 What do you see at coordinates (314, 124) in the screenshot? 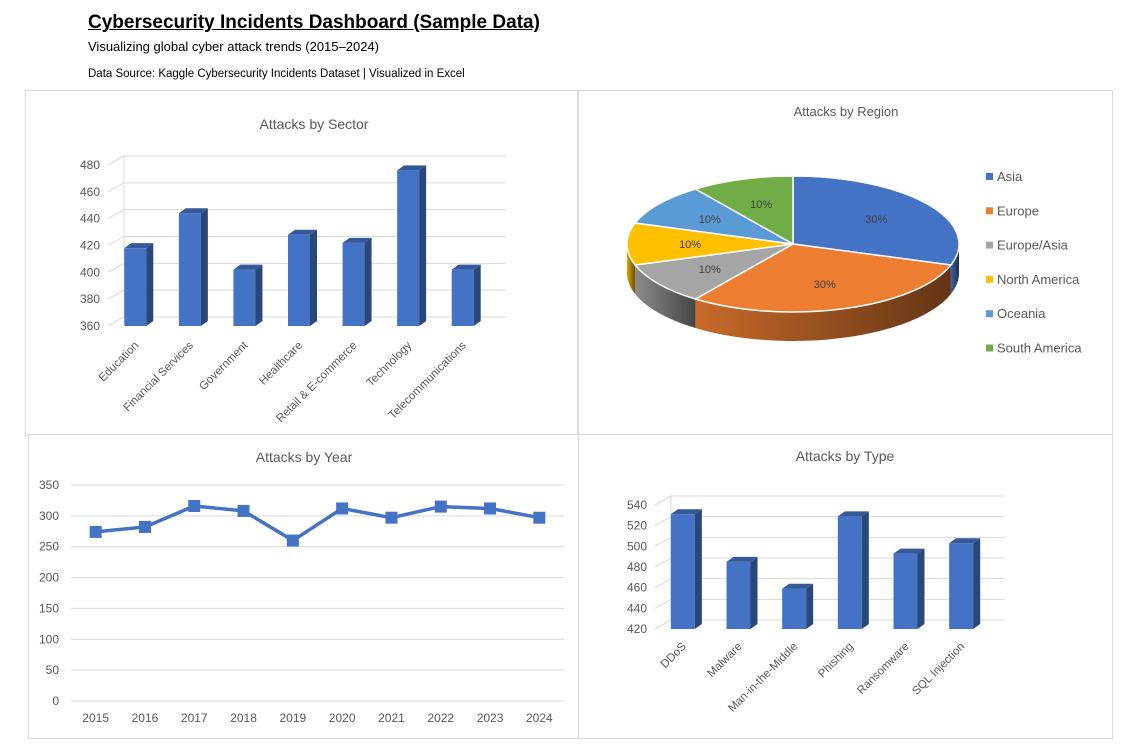
I see `chart-title: Attacks by Sector` at bounding box center [314, 124].